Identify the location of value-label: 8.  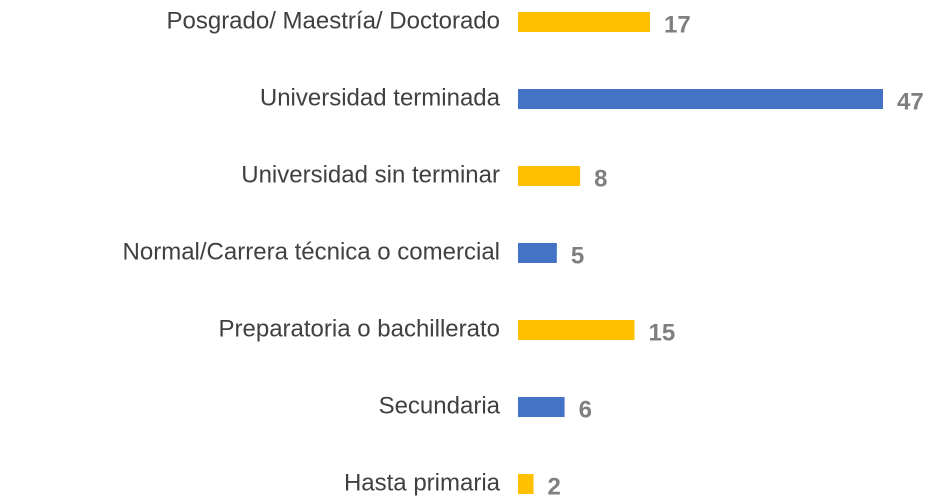
(600, 178).